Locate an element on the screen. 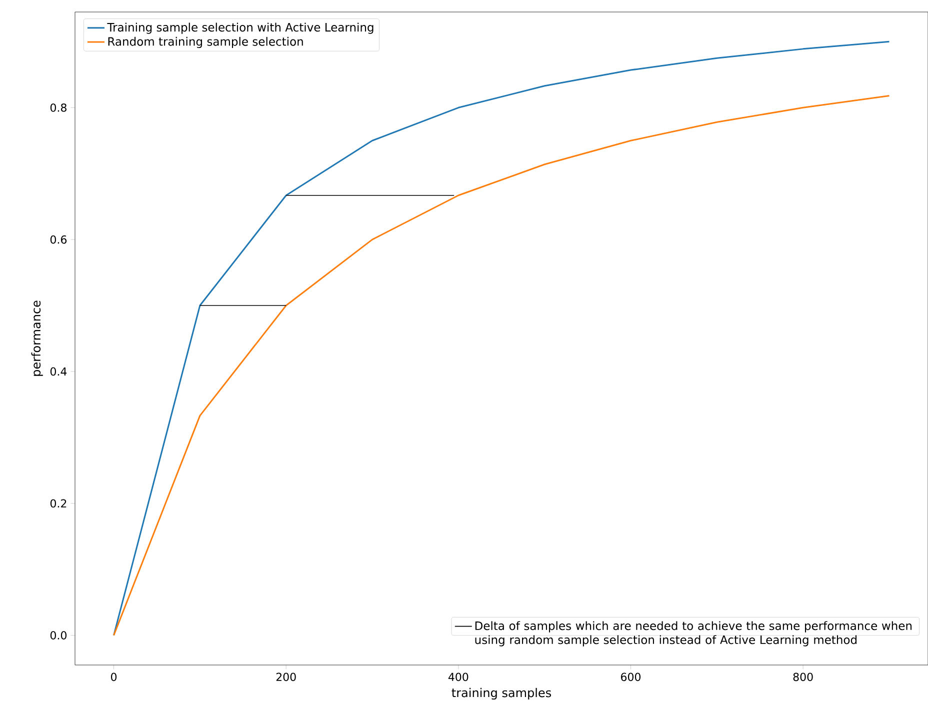 The image size is (928, 719). x-tick-label: 200 is located at coordinates (286, 677).